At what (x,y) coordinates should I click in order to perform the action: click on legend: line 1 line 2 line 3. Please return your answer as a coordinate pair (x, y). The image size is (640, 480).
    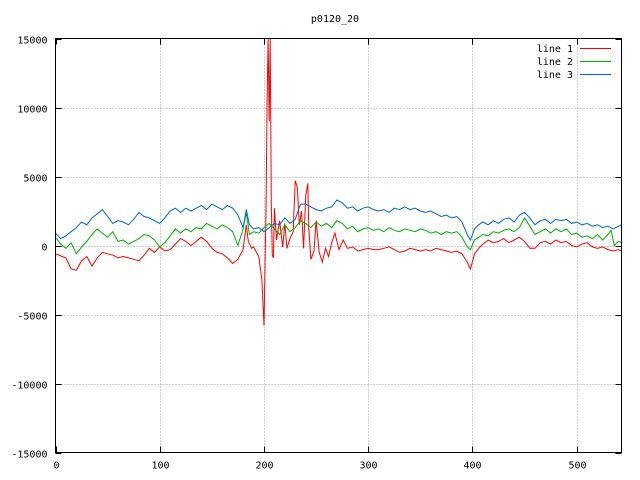
    Looking at the image, I should click on (574, 62).